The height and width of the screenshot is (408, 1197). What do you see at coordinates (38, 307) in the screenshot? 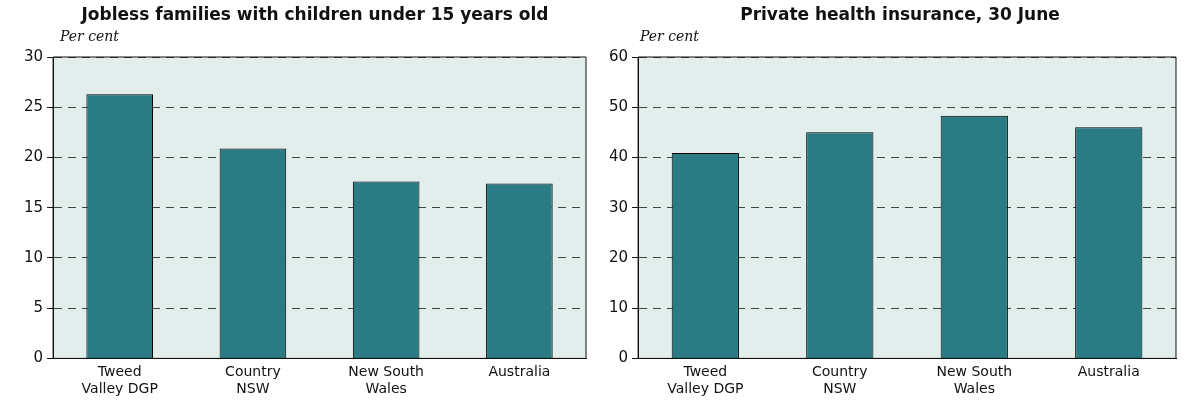
I see `y-tick-label: 5` at bounding box center [38, 307].